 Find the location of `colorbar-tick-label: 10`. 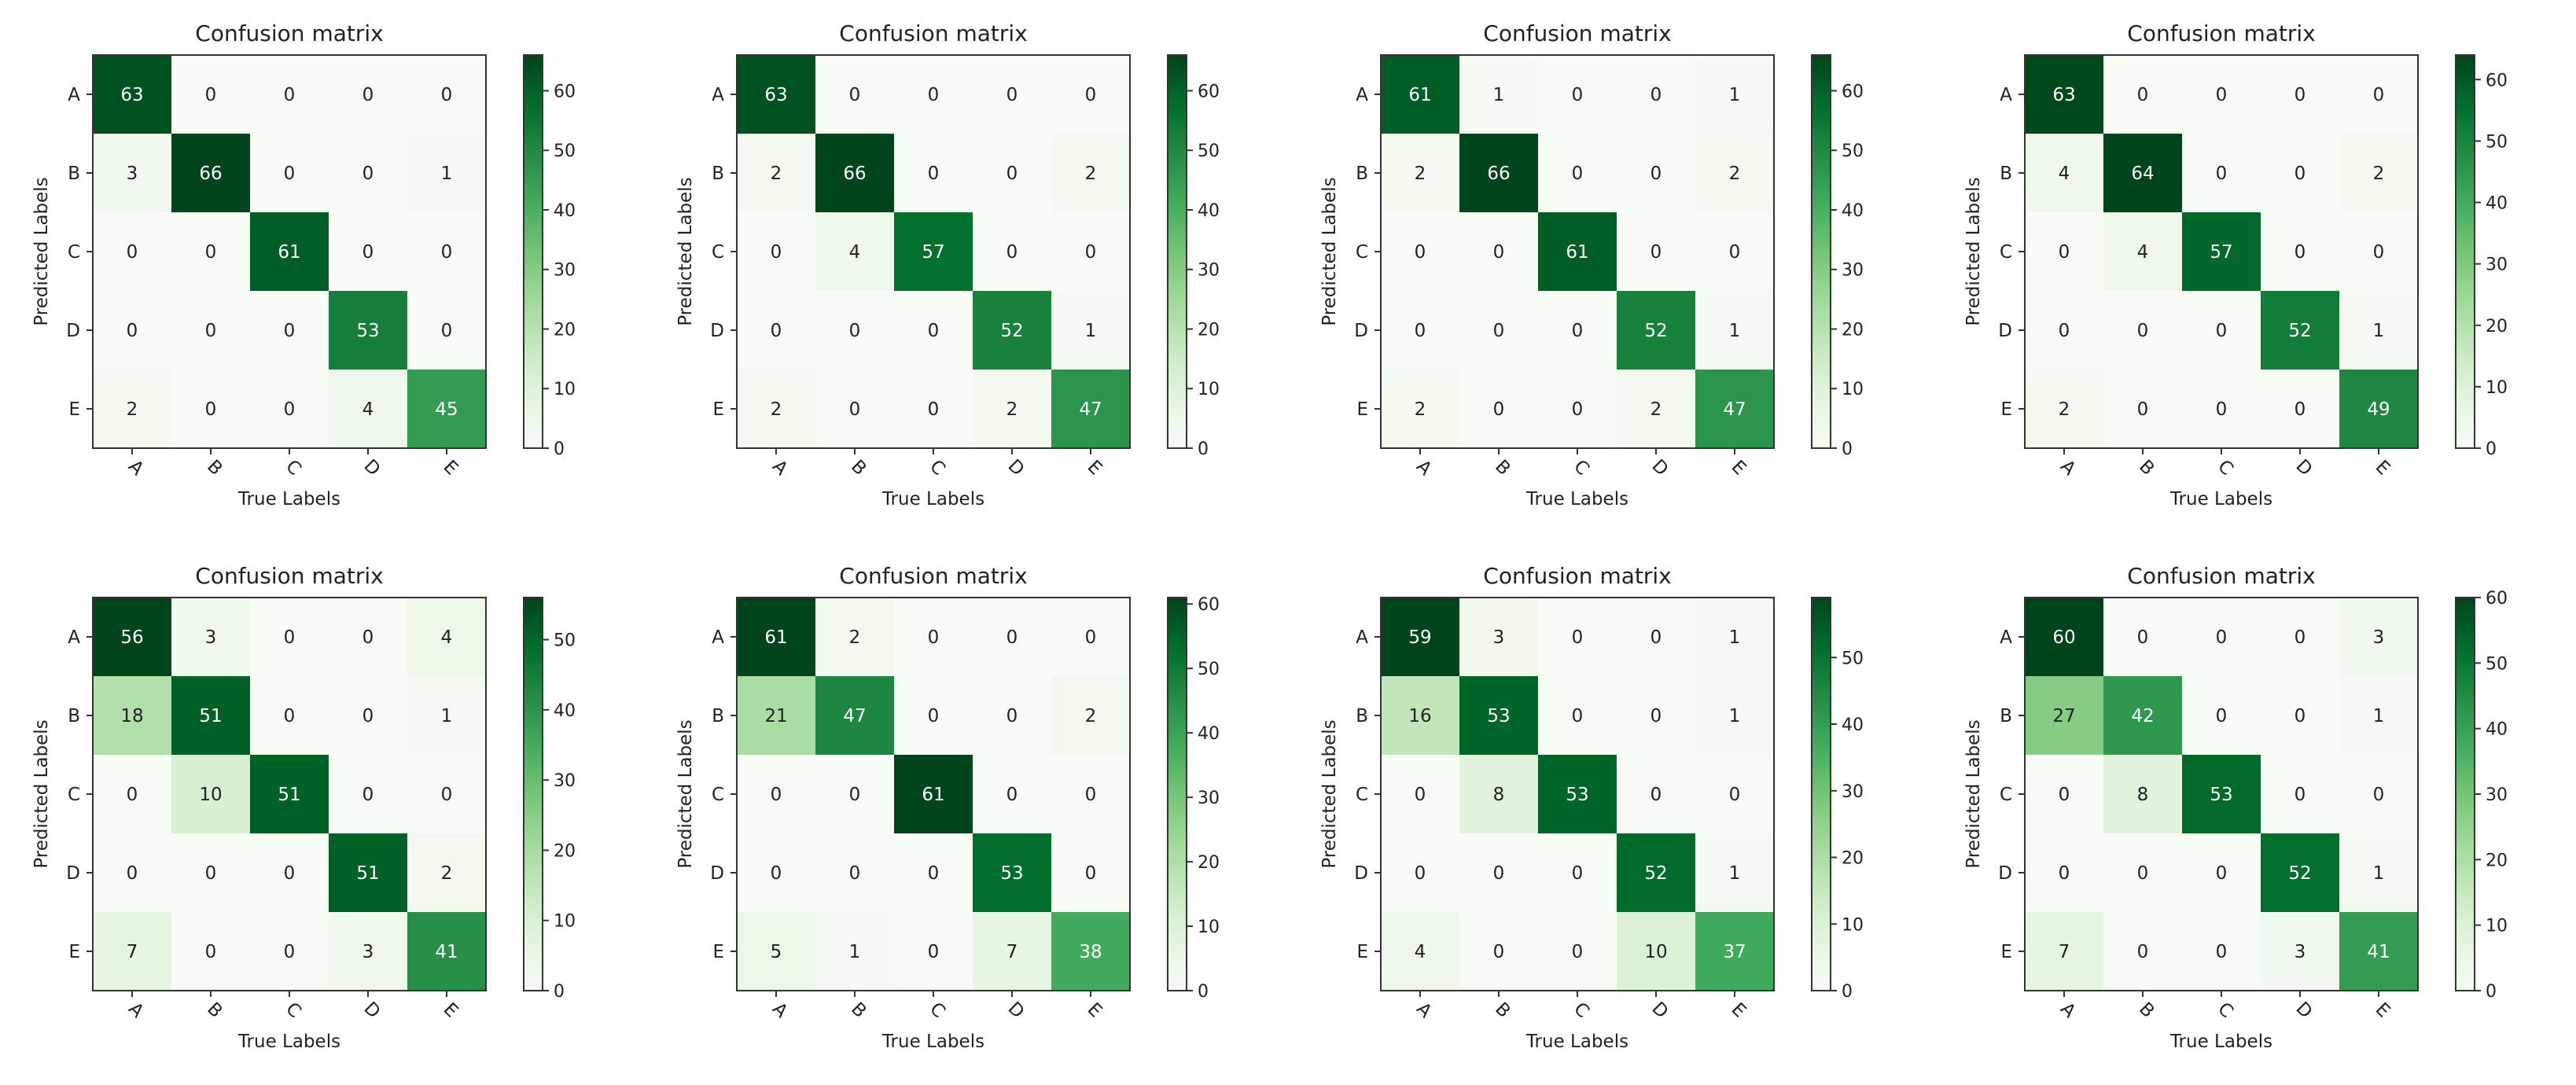

colorbar-tick-label: 10 is located at coordinates (1209, 390).